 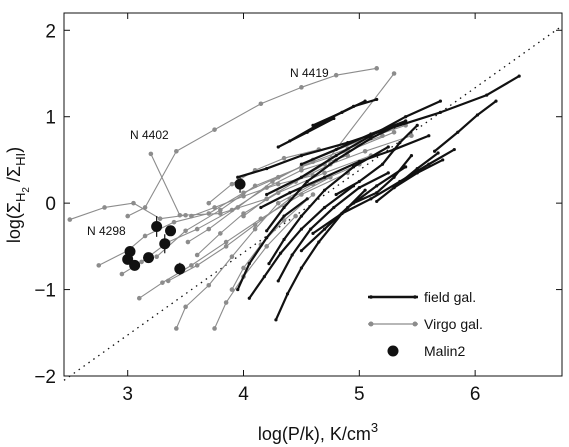 I want to click on x-tick-label-3: 6, so click(x=475, y=394).